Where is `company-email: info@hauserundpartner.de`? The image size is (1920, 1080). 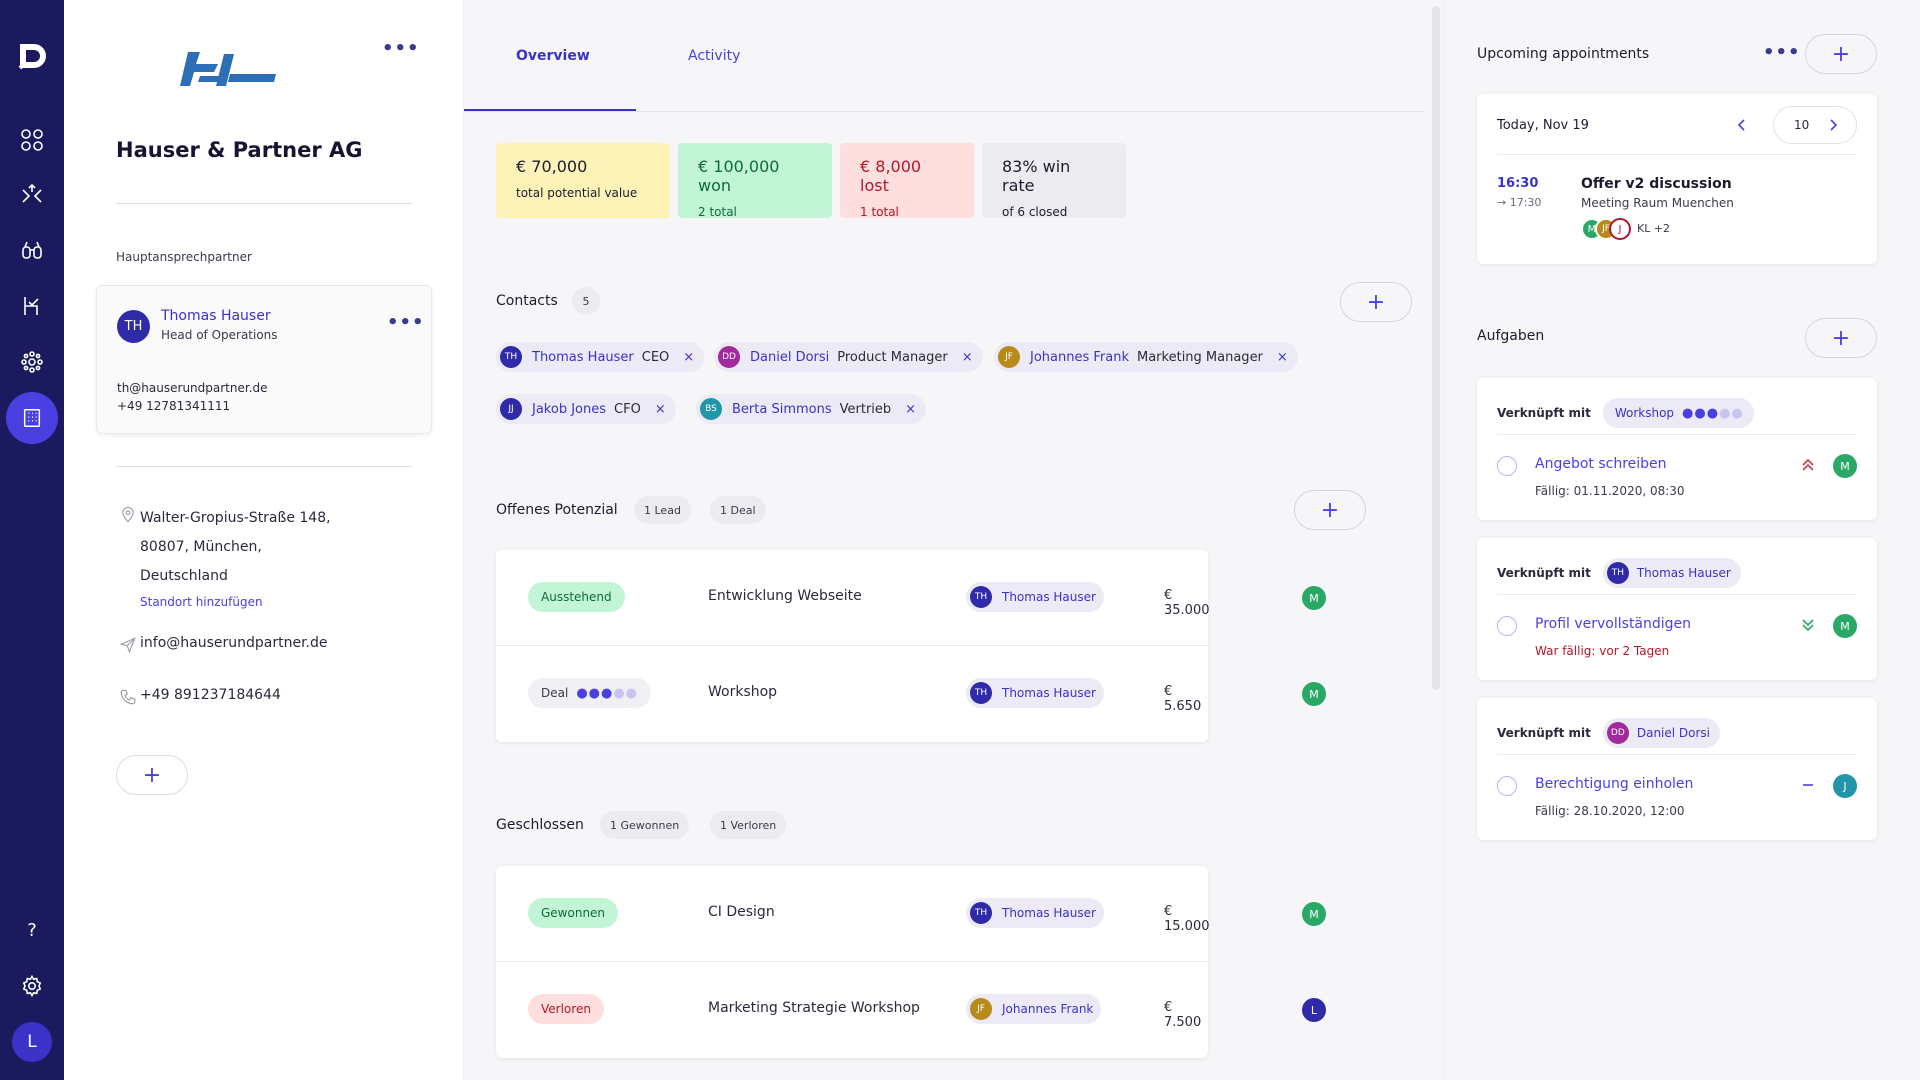
company-email: info@hauserundpartner.de is located at coordinates (234, 643).